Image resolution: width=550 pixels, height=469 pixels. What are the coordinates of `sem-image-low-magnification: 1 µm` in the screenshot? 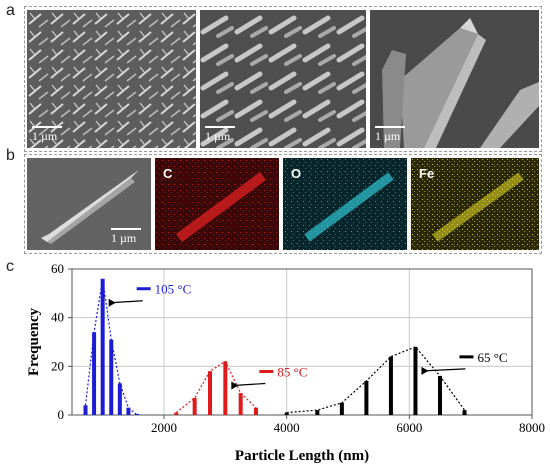 It's located at (111, 79).